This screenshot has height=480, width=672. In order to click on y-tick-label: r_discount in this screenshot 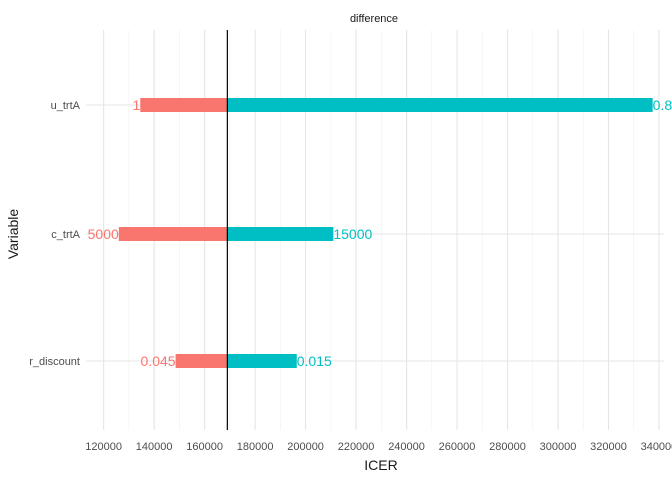, I will do `click(54, 362)`.